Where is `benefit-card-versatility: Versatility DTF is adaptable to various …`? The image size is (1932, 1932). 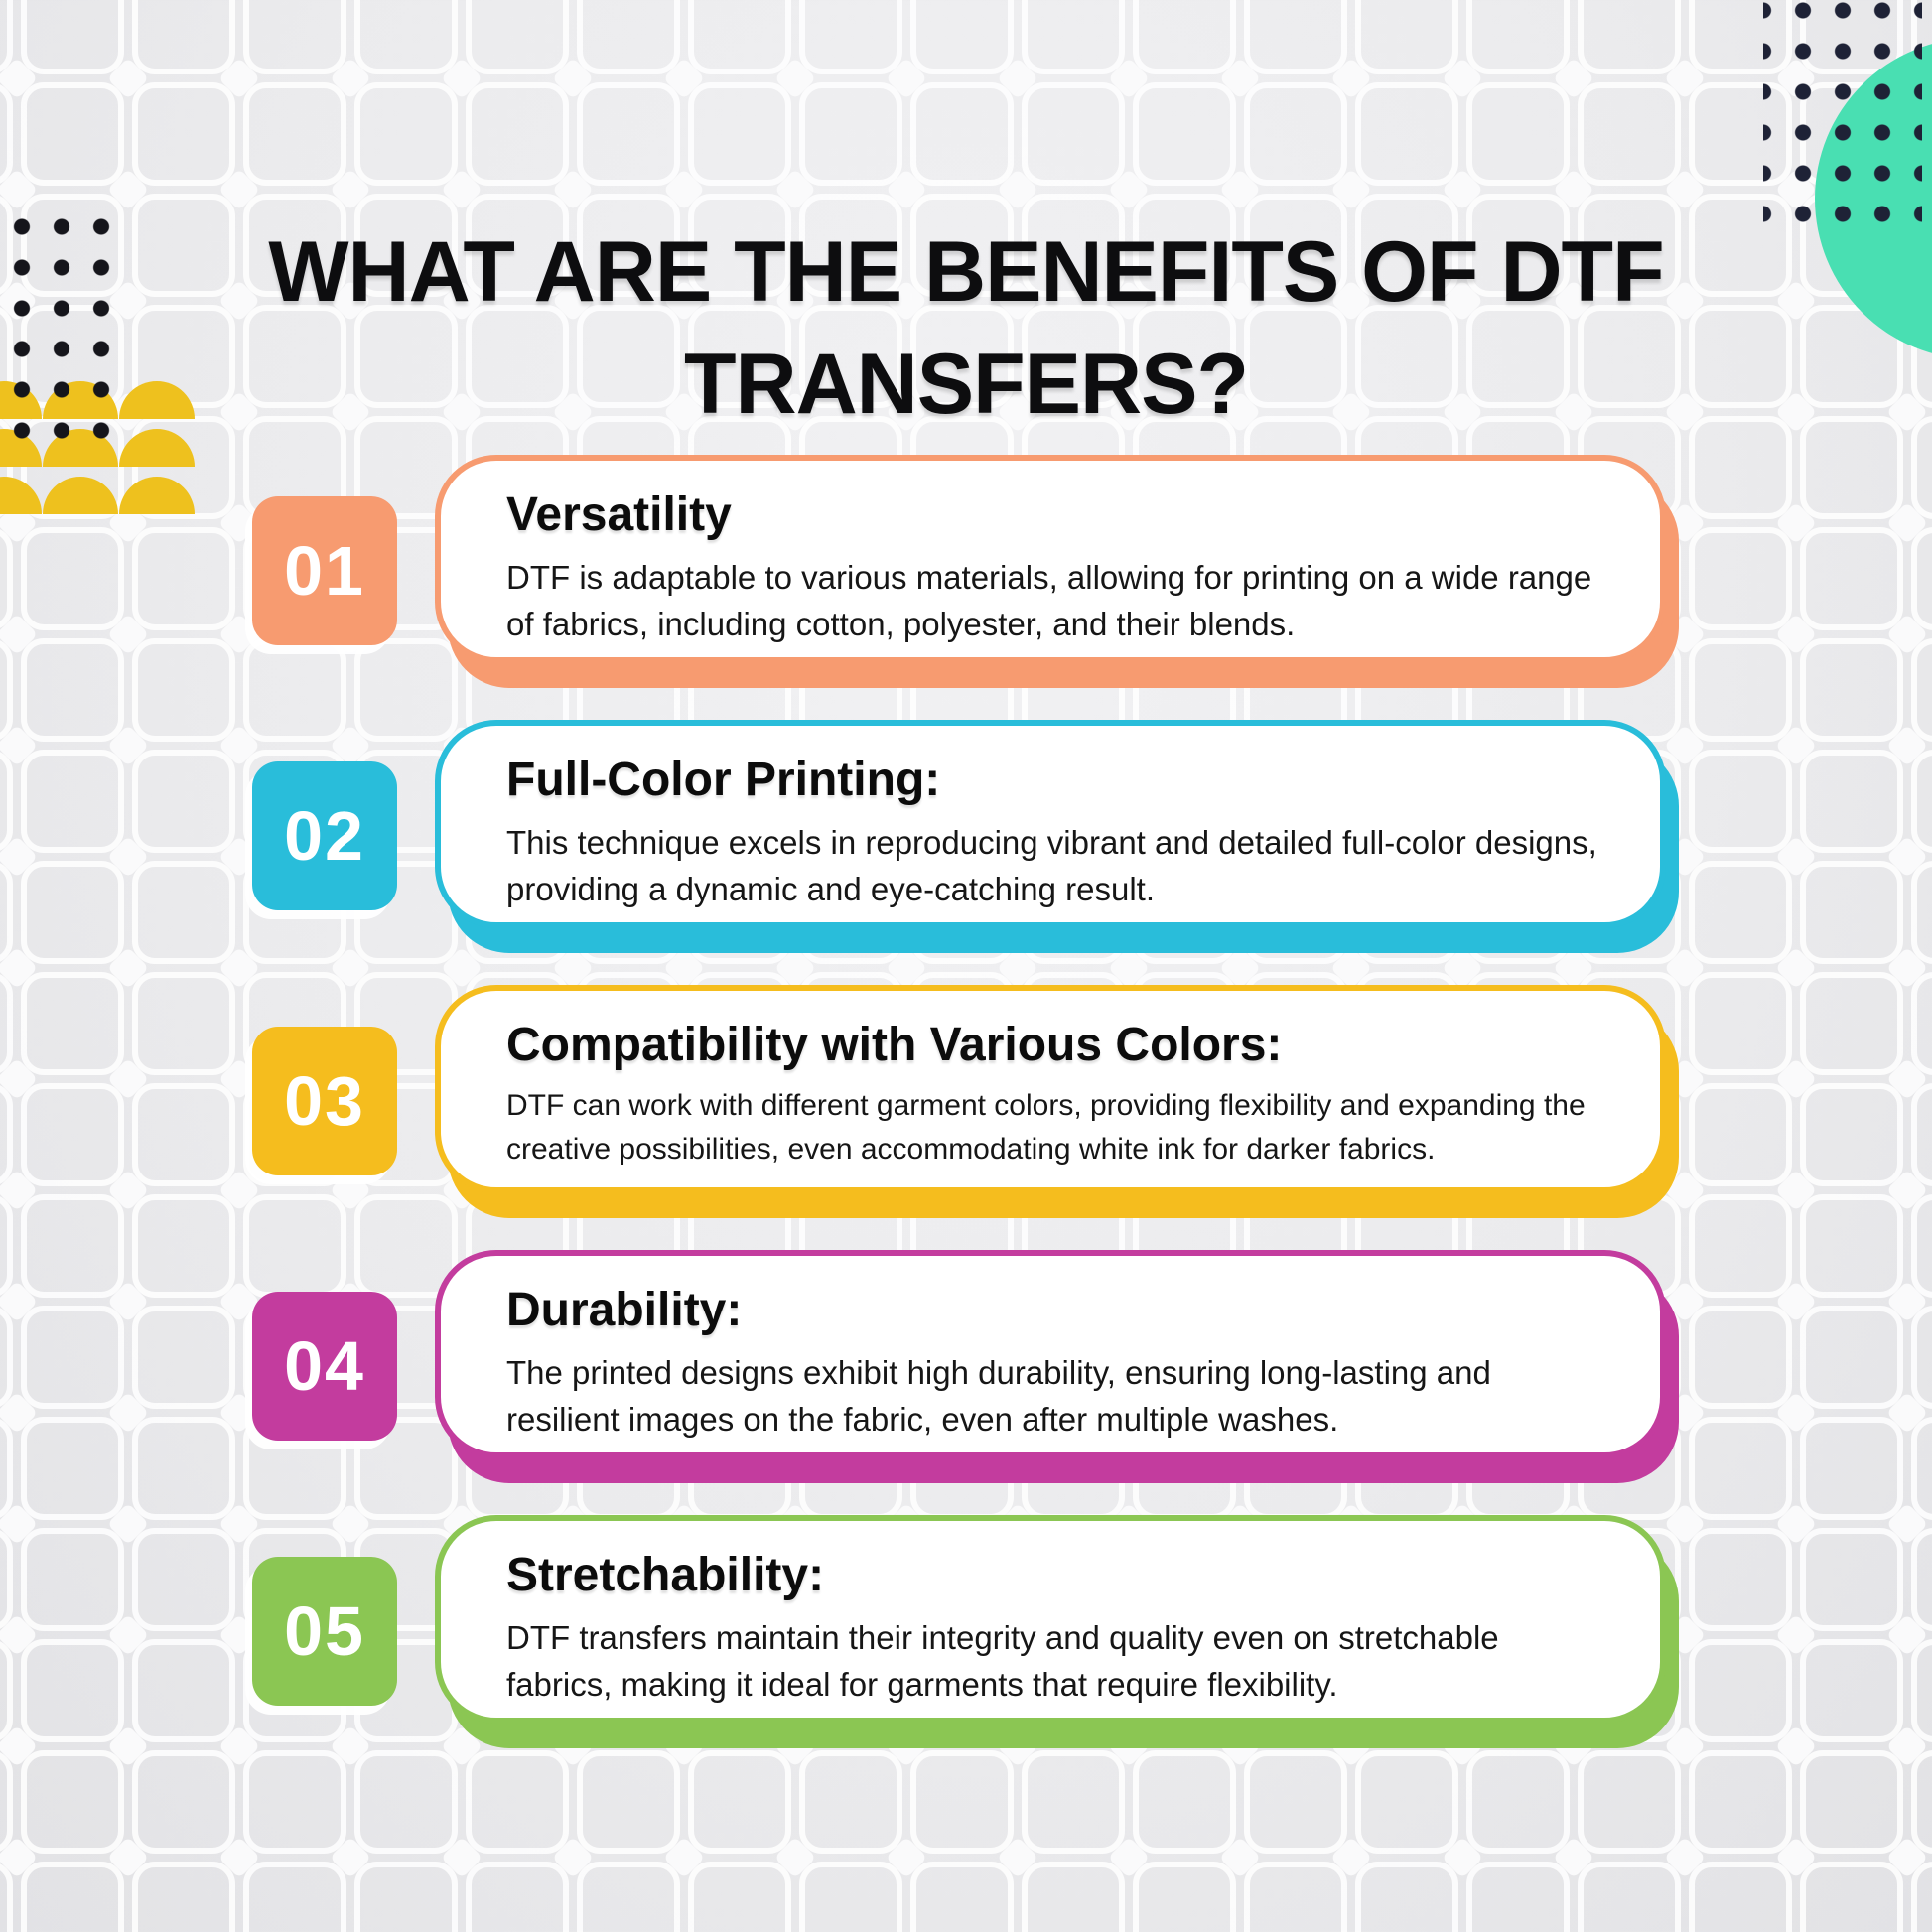
benefit-card-versatility: Versatility DTF is adaptable to various … is located at coordinates (1050, 559).